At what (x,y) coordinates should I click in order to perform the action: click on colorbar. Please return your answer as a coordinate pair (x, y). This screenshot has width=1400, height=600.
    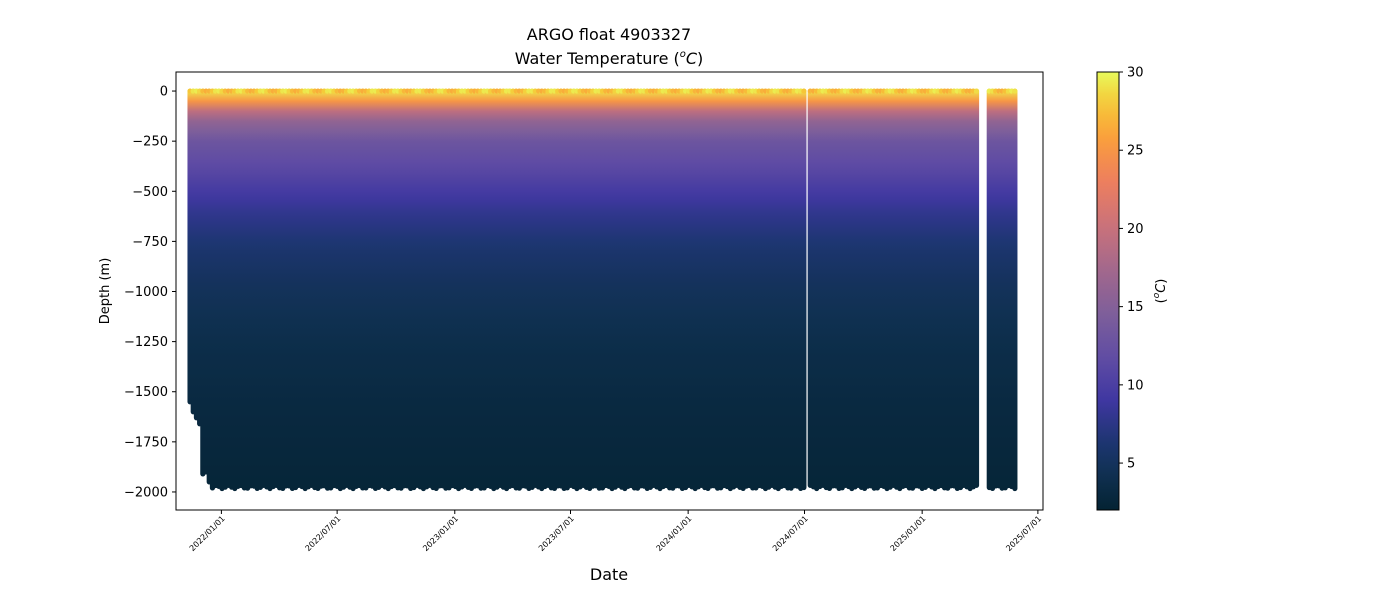
    Looking at the image, I should click on (1108, 291).